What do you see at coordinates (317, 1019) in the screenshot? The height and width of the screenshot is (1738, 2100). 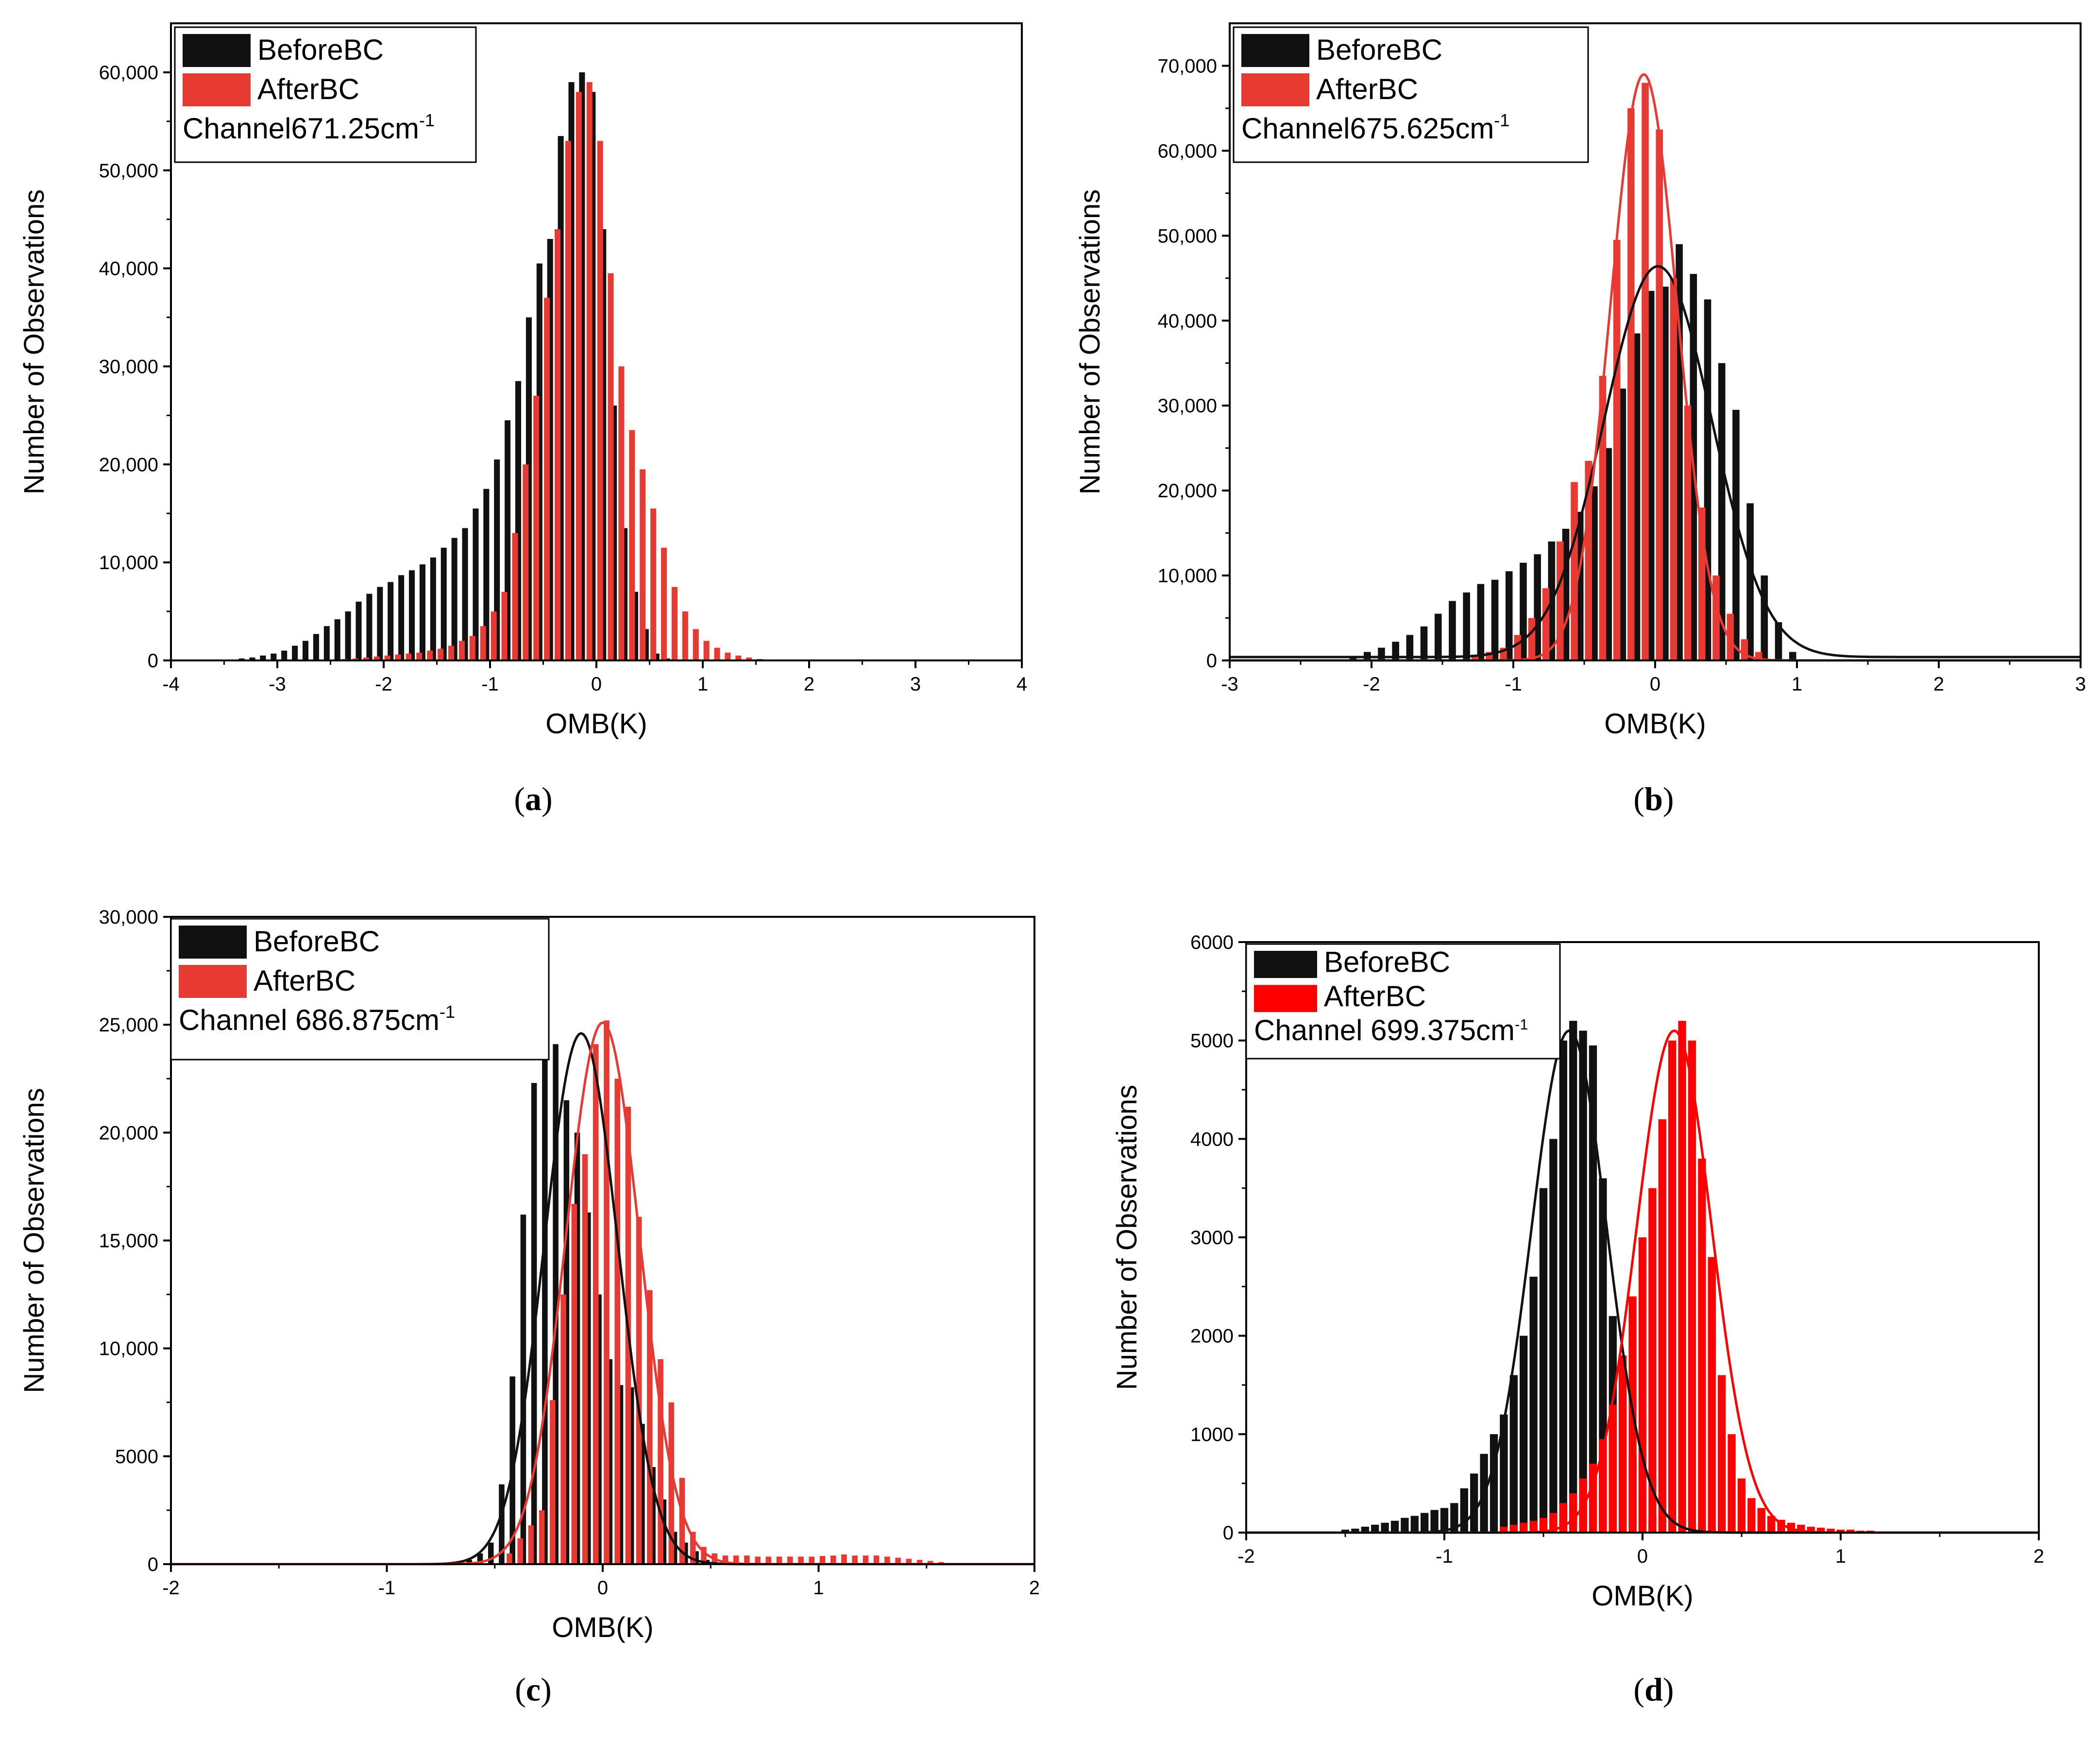 I see `legend-channel-label: Channel 686.875cm-1` at bounding box center [317, 1019].